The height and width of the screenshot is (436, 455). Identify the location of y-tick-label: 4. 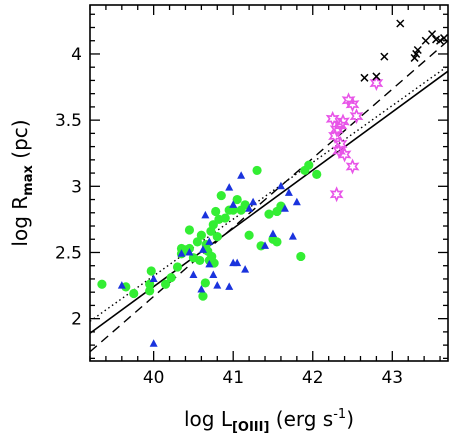
(76, 55).